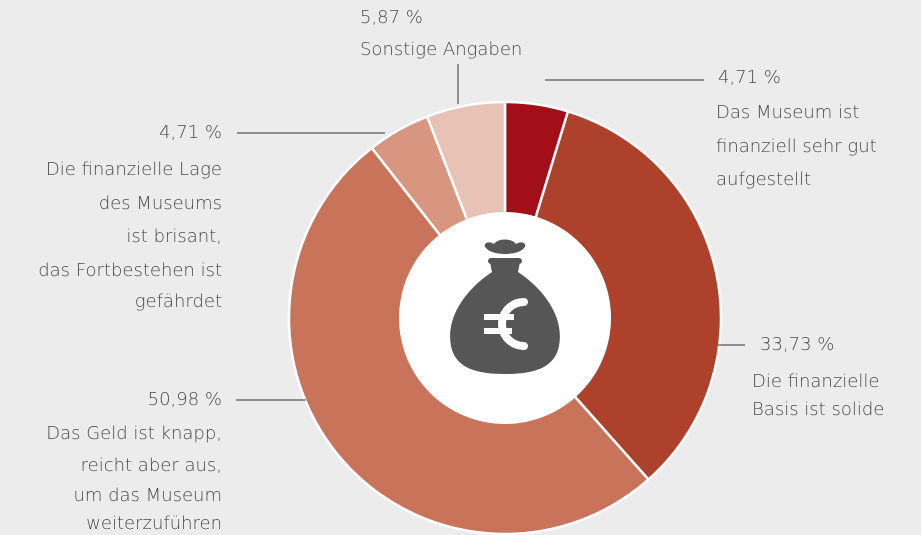 The image size is (921, 535). Describe the element at coordinates (787, 112) in the screenshot. I see `category-label: Das Museum ist` at that location.